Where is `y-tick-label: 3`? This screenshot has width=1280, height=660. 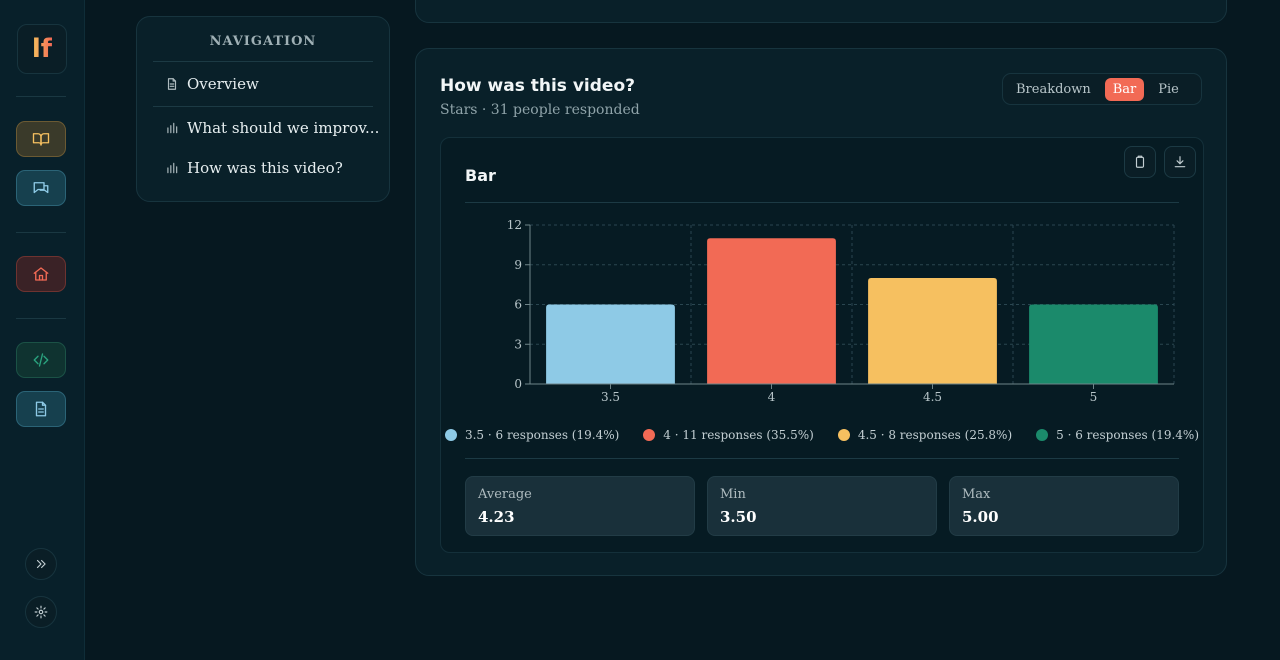
y-tick-label: 3 is located at coordinates (518, 344).